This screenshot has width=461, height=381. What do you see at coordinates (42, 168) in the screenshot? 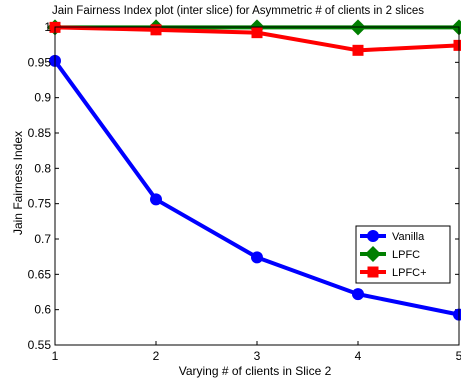
I see `y-tick-label: 0.8` at bounding box center [42, 168].